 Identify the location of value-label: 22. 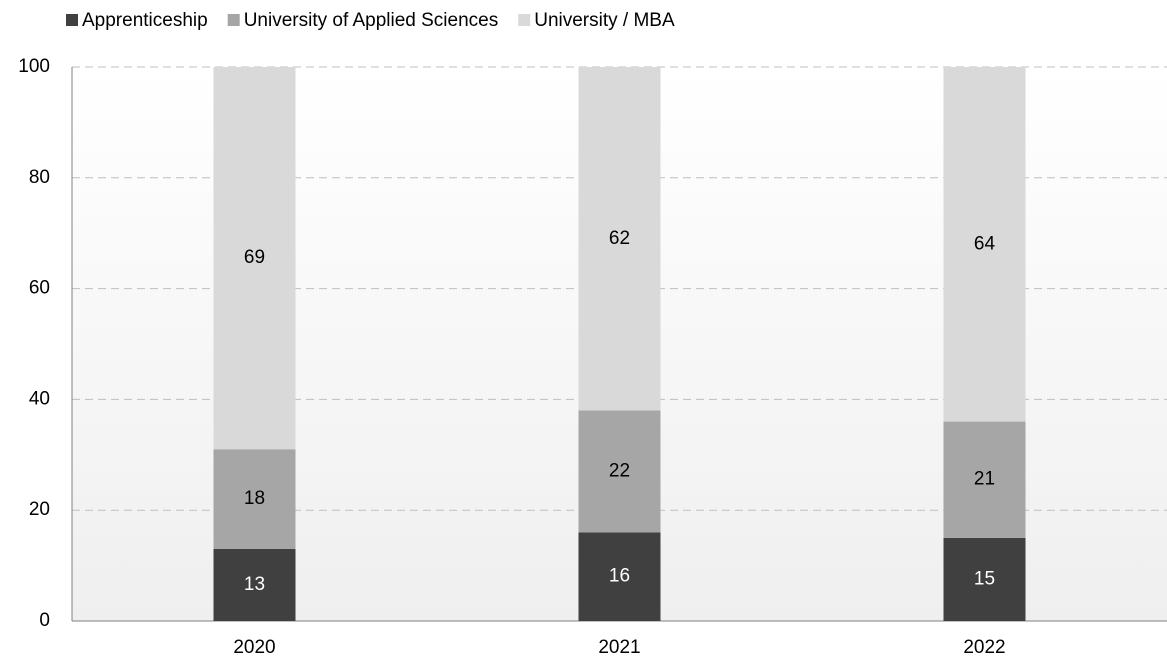
(619, 470).